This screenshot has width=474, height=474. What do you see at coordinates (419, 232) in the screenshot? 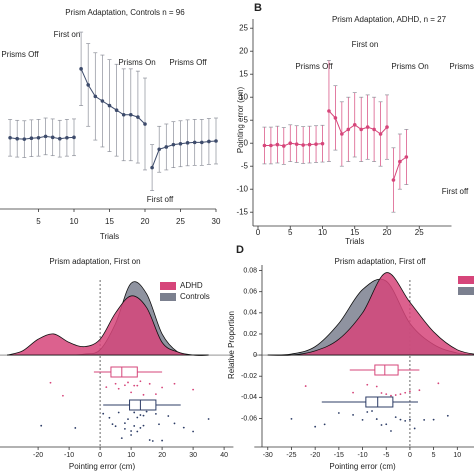
I see `x-tick-label: 25` at bounding box center [419, 232].